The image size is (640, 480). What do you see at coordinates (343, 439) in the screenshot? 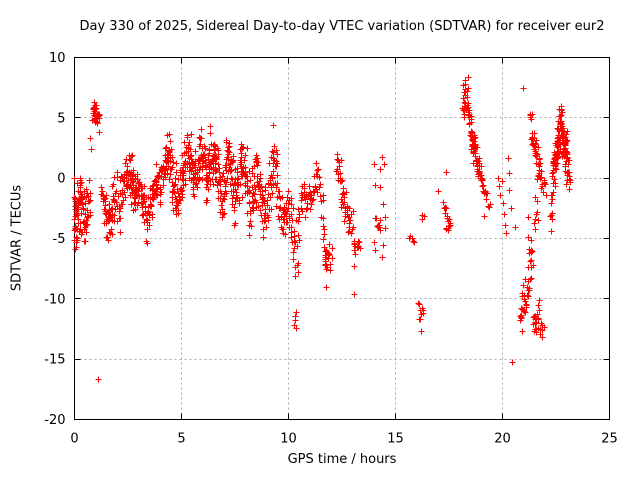
I see `x-tick-labels: 0 5 10 15 20 25` at bounding box center [343, 439].